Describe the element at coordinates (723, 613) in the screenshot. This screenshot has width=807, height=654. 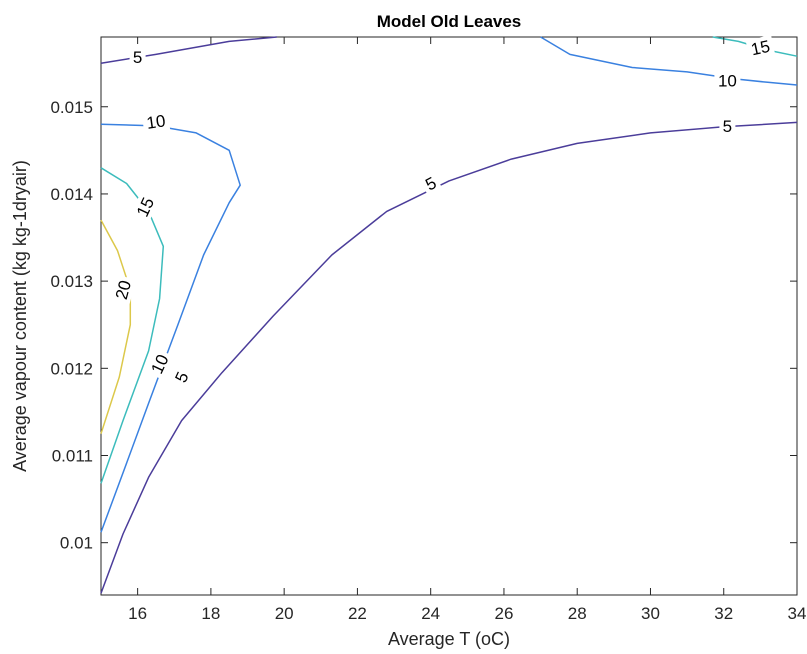
I see `x-tick-label: 32` at that location.